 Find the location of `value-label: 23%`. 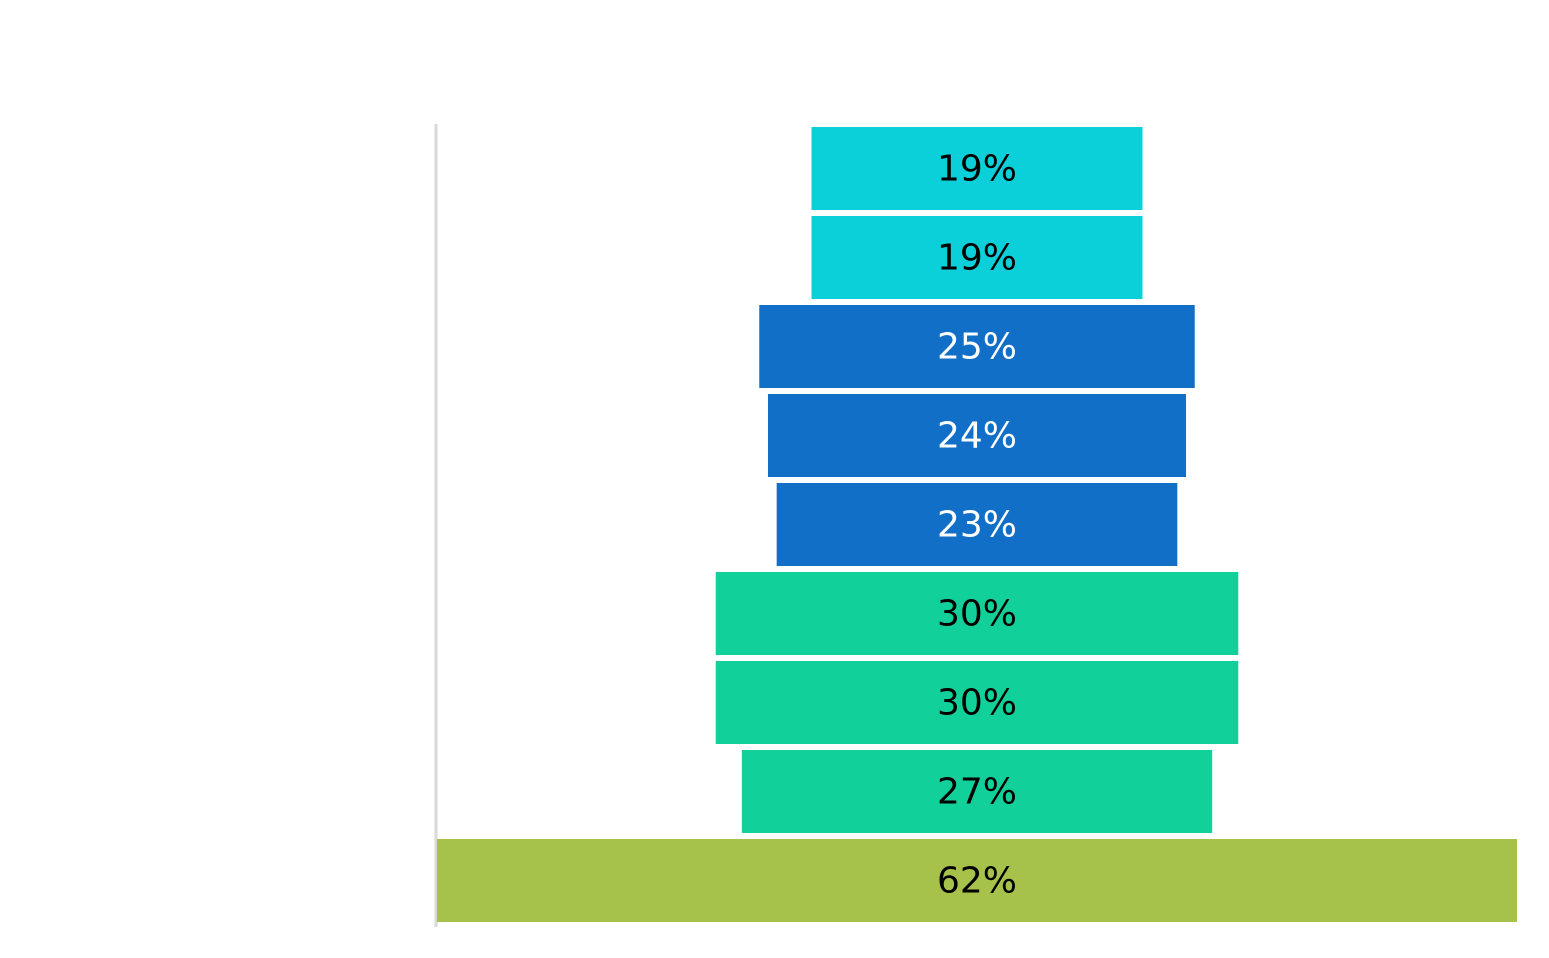

value-label: 23% is located at coordinates (977, 525).